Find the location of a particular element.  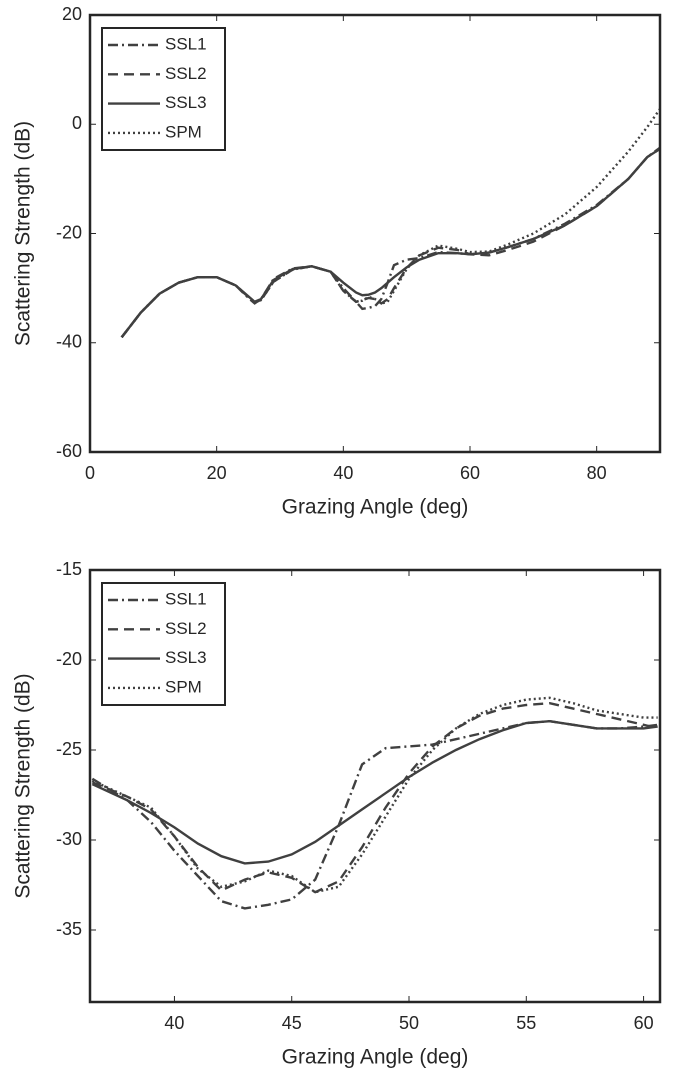

x-tick-label: 45 is located at coordinates (292, 1023).